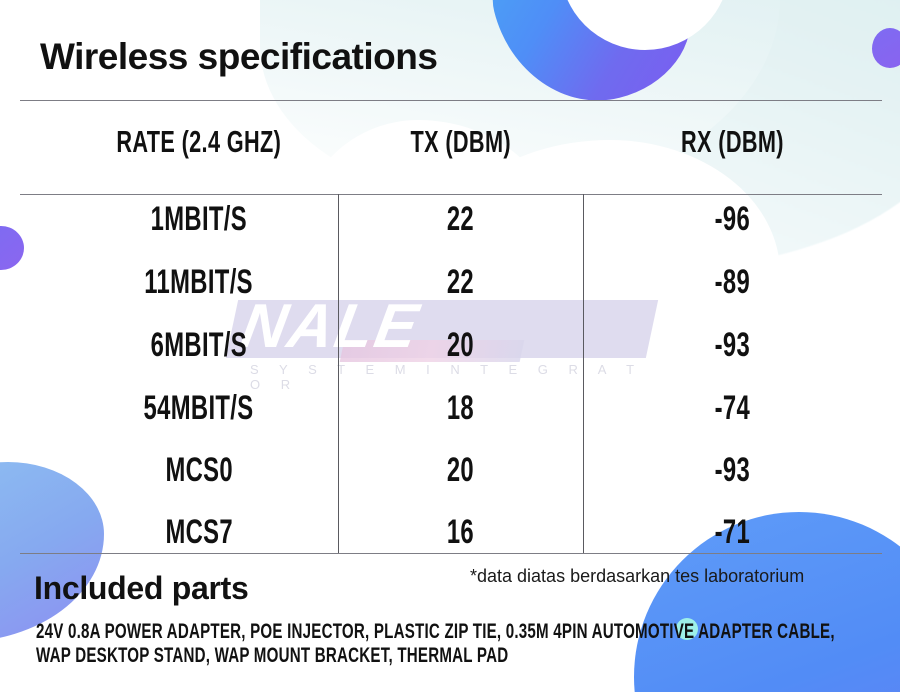 Image resolution: width=900 pixels, height=692 pixels. I want to click on table-row: -71, so click(732, 532).